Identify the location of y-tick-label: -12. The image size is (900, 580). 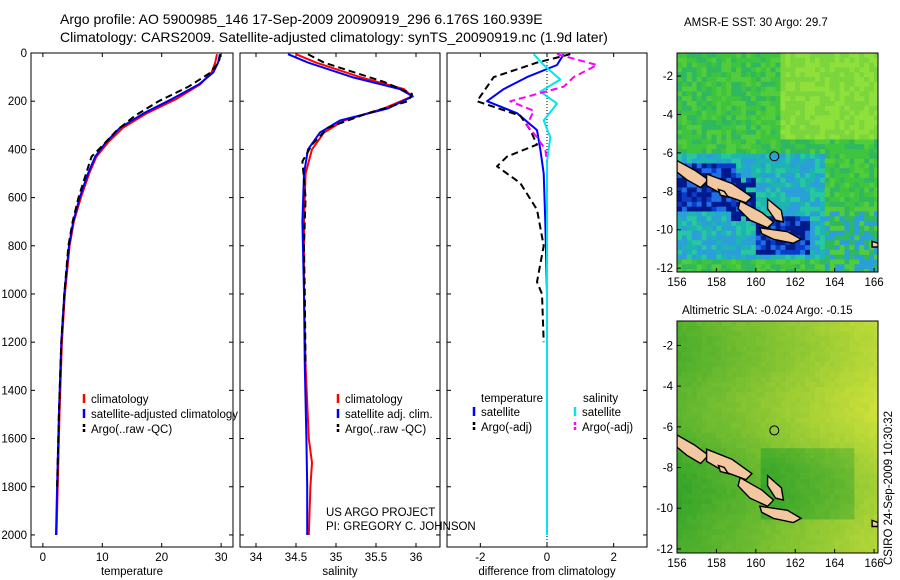
(664, 269).